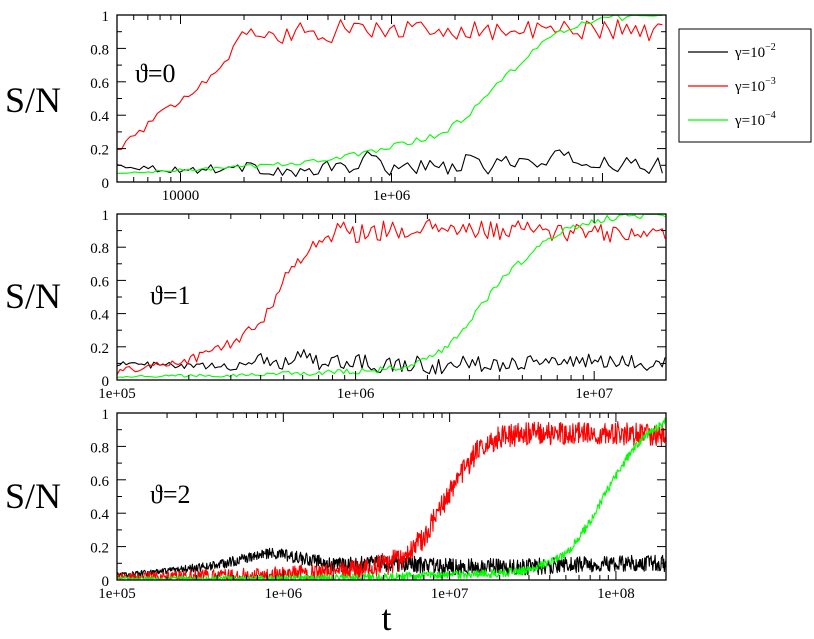 The image size is (814, 639). I want to click on legend-label-1: γ=10−3, so click(755, 85).